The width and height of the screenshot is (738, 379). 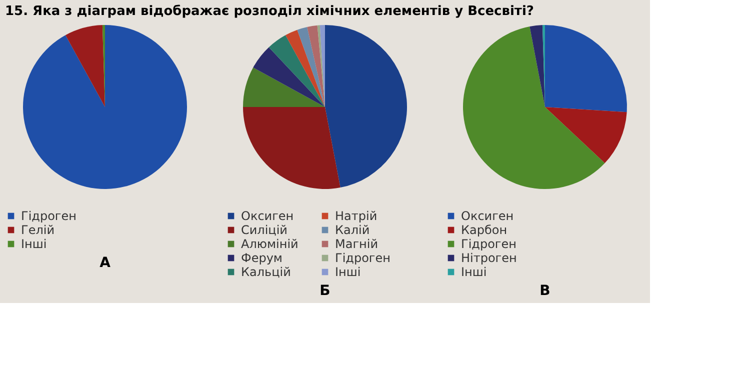 I want to click on legend-label: Карбон, so click(x=484, y=230).